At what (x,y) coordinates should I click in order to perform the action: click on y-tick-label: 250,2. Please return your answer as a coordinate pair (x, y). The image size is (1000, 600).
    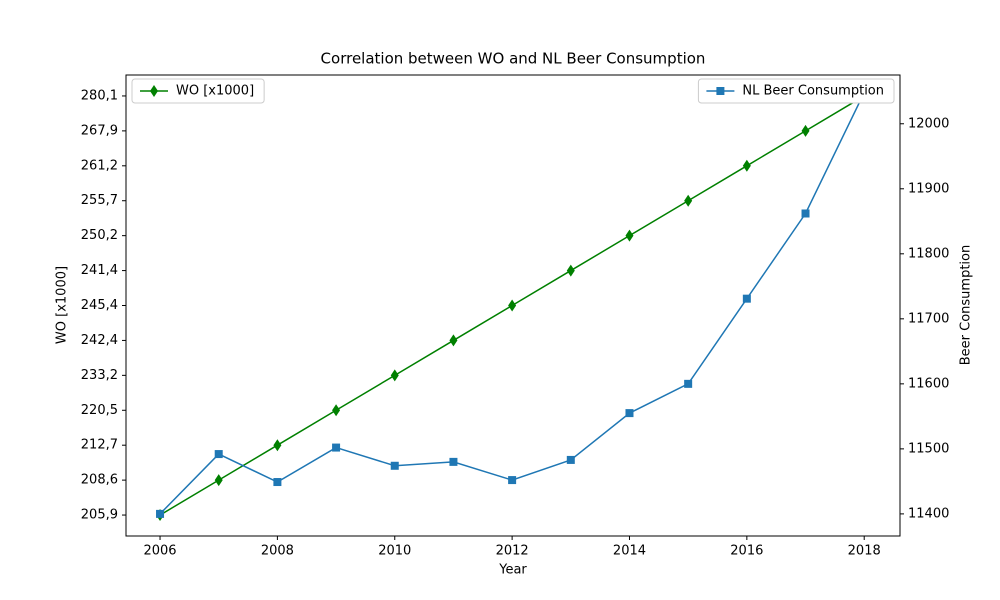
    Looking at the image, I should click on (99, 235).